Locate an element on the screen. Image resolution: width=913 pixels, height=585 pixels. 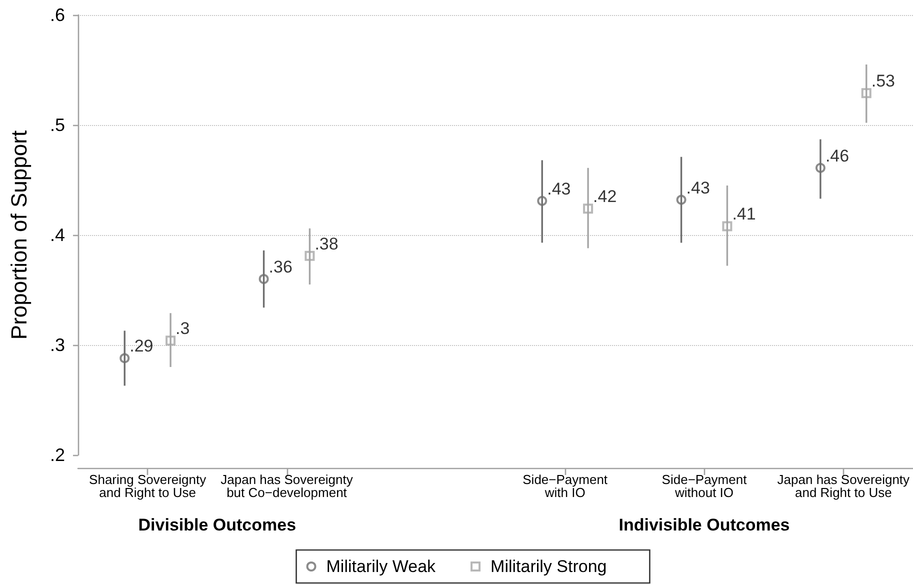
x-tick-label: Sharing Sovereignty and Right to Use is located at coordinates (148, 486).